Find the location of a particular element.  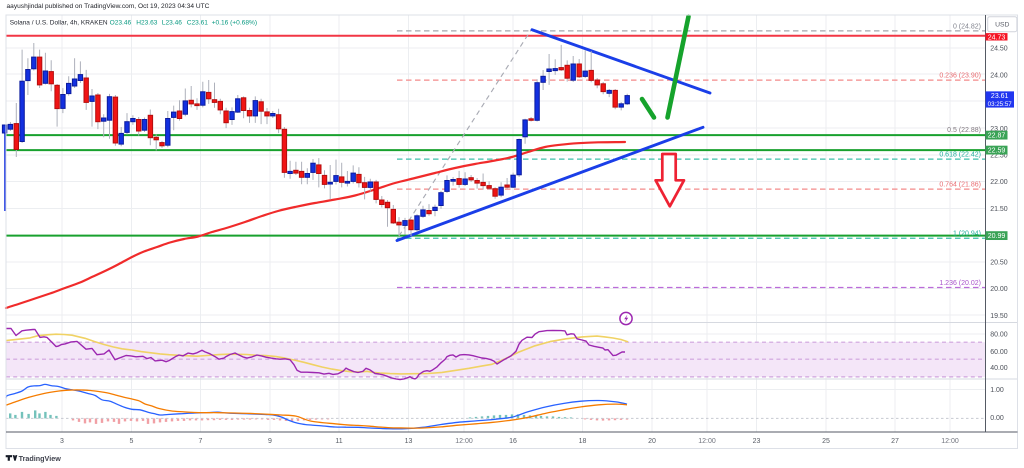

svg-text: 23.00 is located at coordinates (999, 129).